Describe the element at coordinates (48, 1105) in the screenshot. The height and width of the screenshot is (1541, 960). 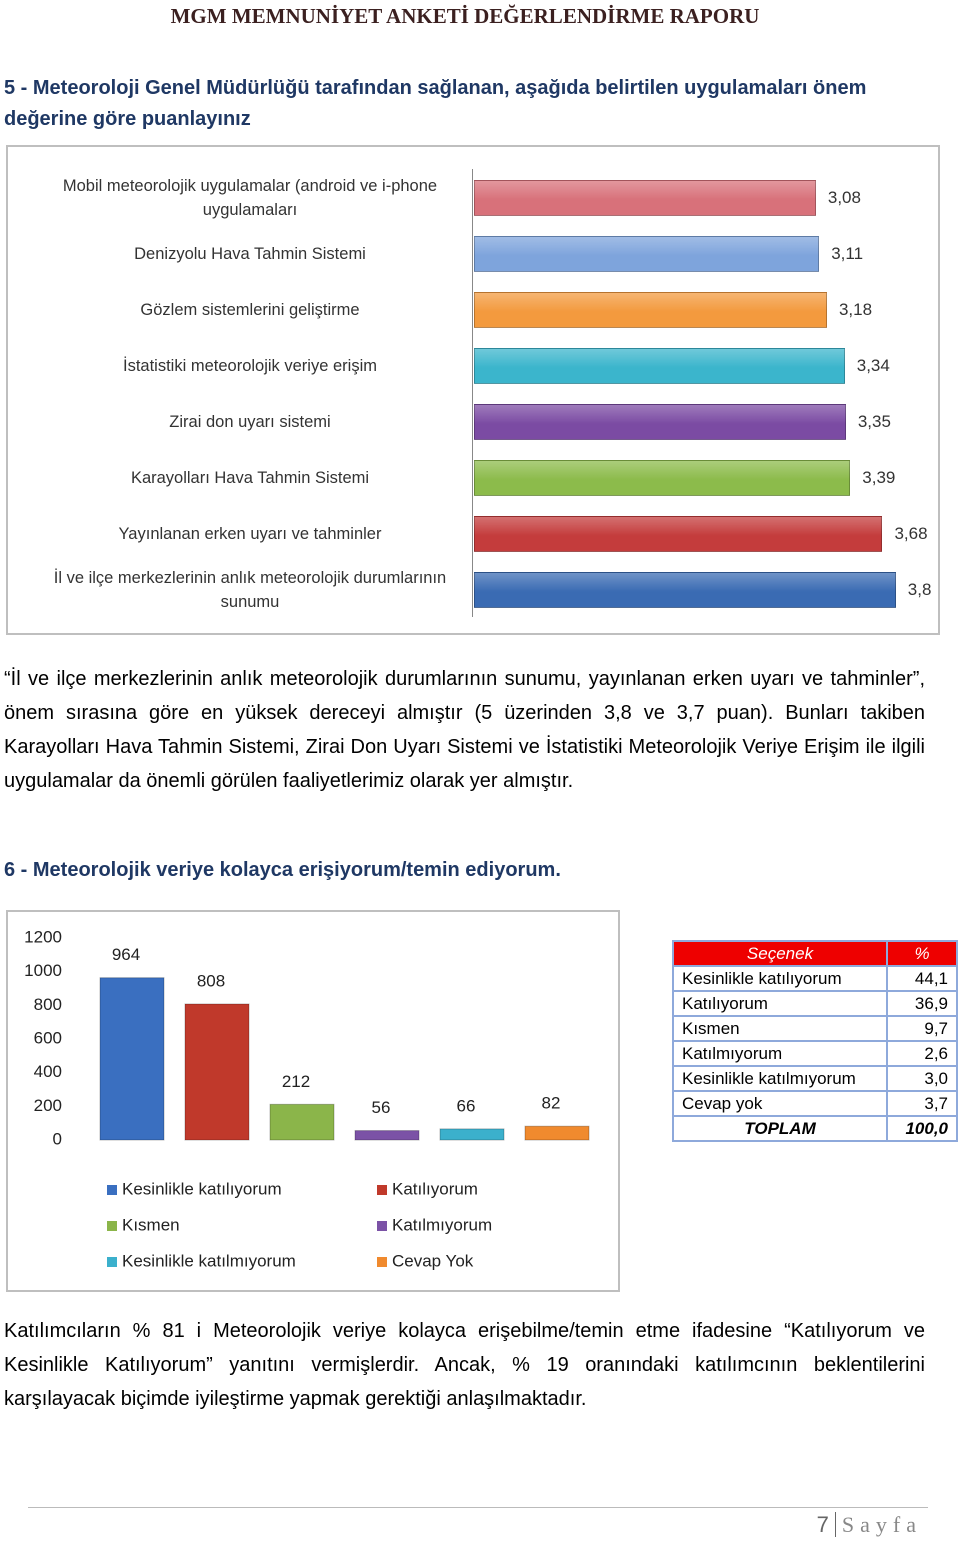
I see `y-tick-label: 200` at that location.